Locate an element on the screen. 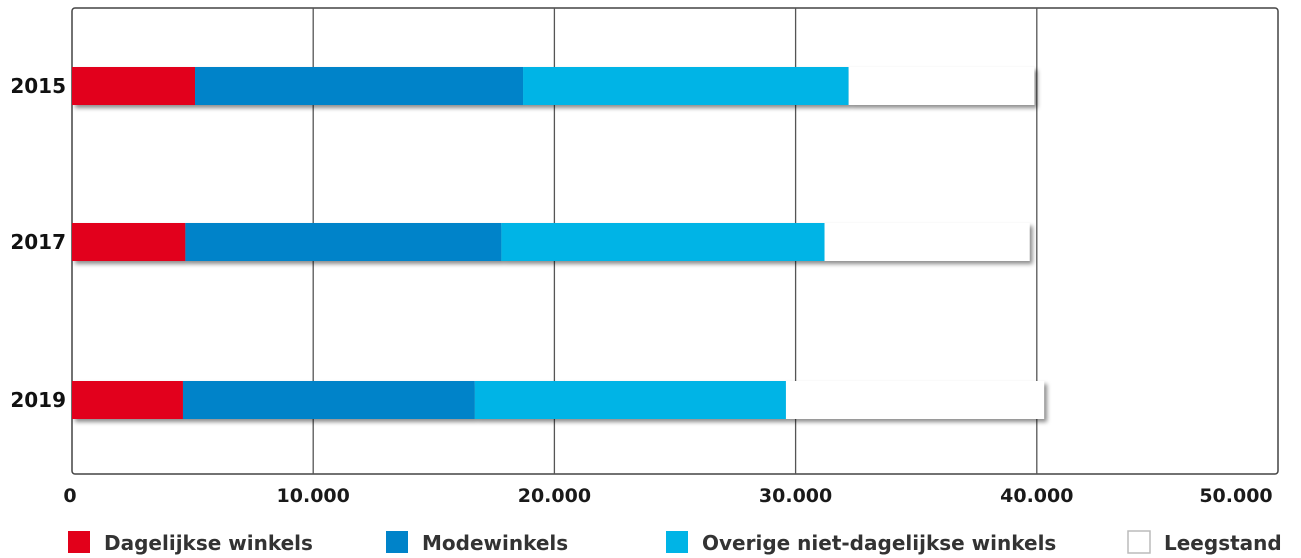 This screenshot has height=558, width=1301. bar-segment-dagelijkse-winkels-2019 is located at coordinates (127, 400).